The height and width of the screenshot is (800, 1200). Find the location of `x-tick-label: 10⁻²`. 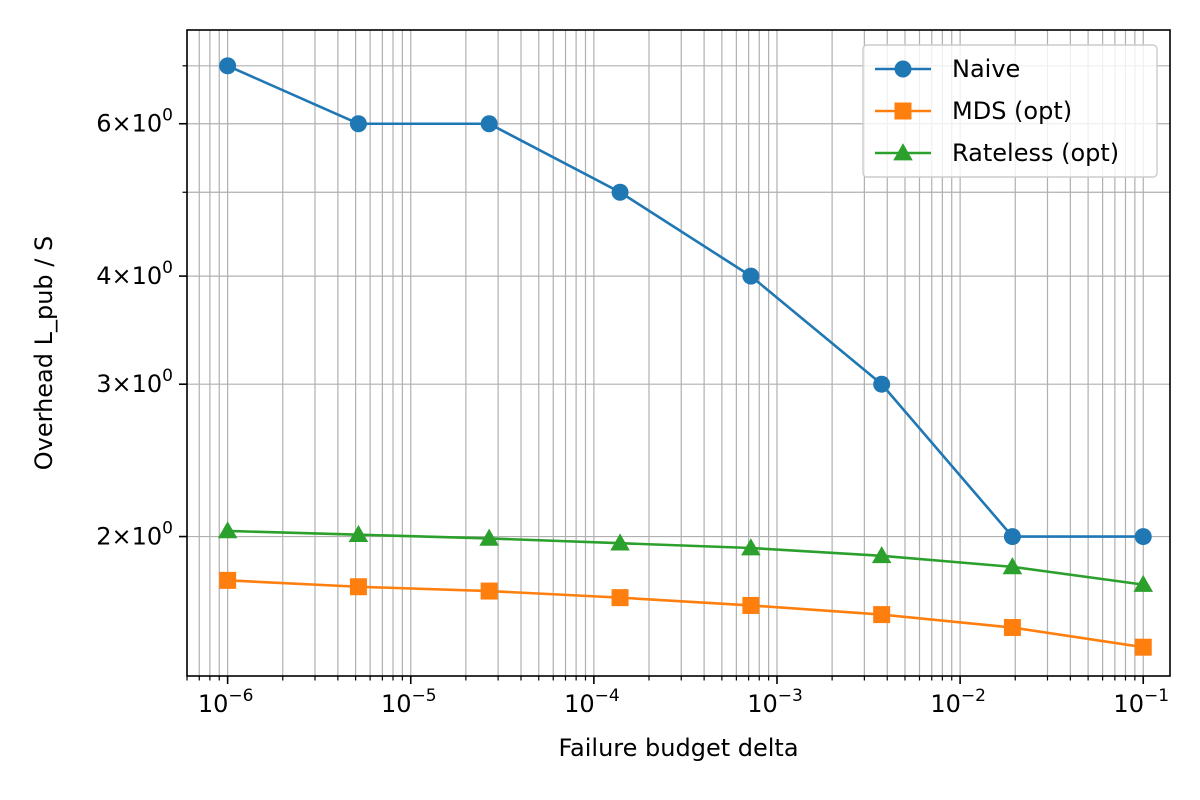

x-tick-label: 10⁻² is located at coordinates (958, 702).